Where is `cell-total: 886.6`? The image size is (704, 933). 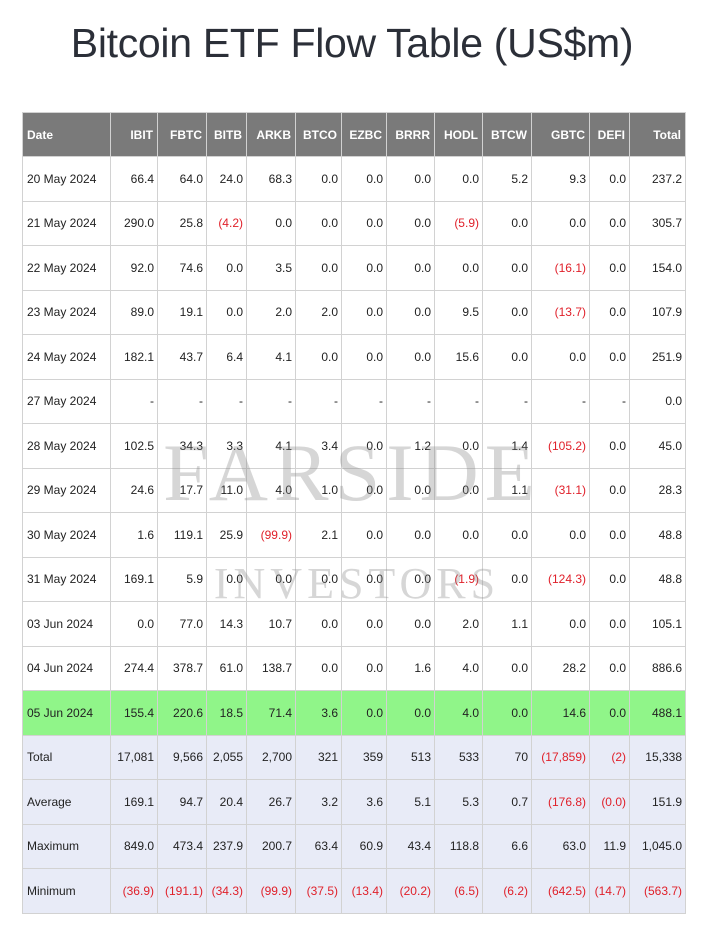
cell-total: 886.6 is located at coordinates (657, 668).